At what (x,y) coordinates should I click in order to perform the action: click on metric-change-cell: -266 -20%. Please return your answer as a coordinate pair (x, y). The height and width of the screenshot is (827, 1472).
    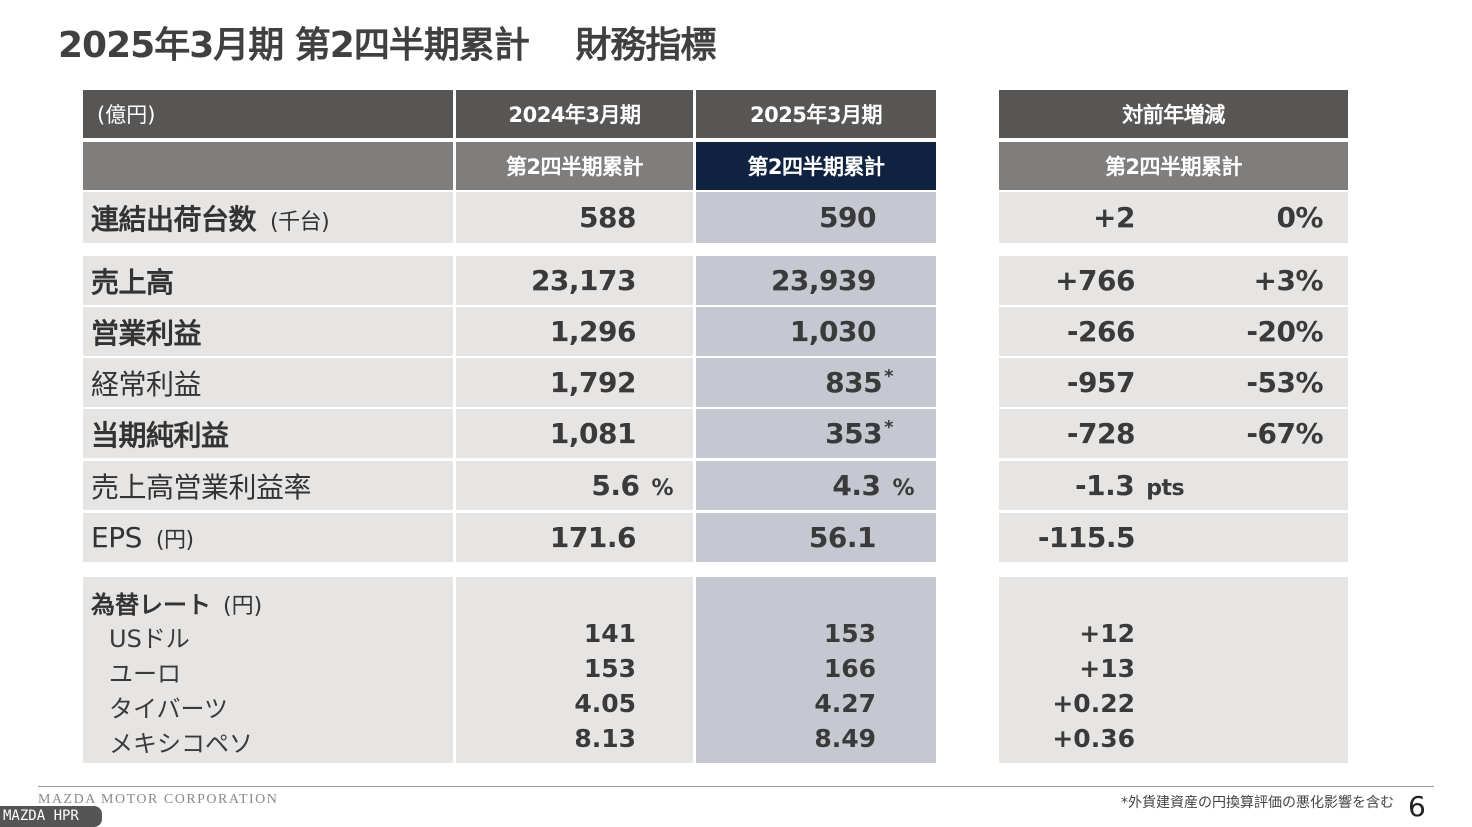
    Looking at the image, I should click on (1173, 331).